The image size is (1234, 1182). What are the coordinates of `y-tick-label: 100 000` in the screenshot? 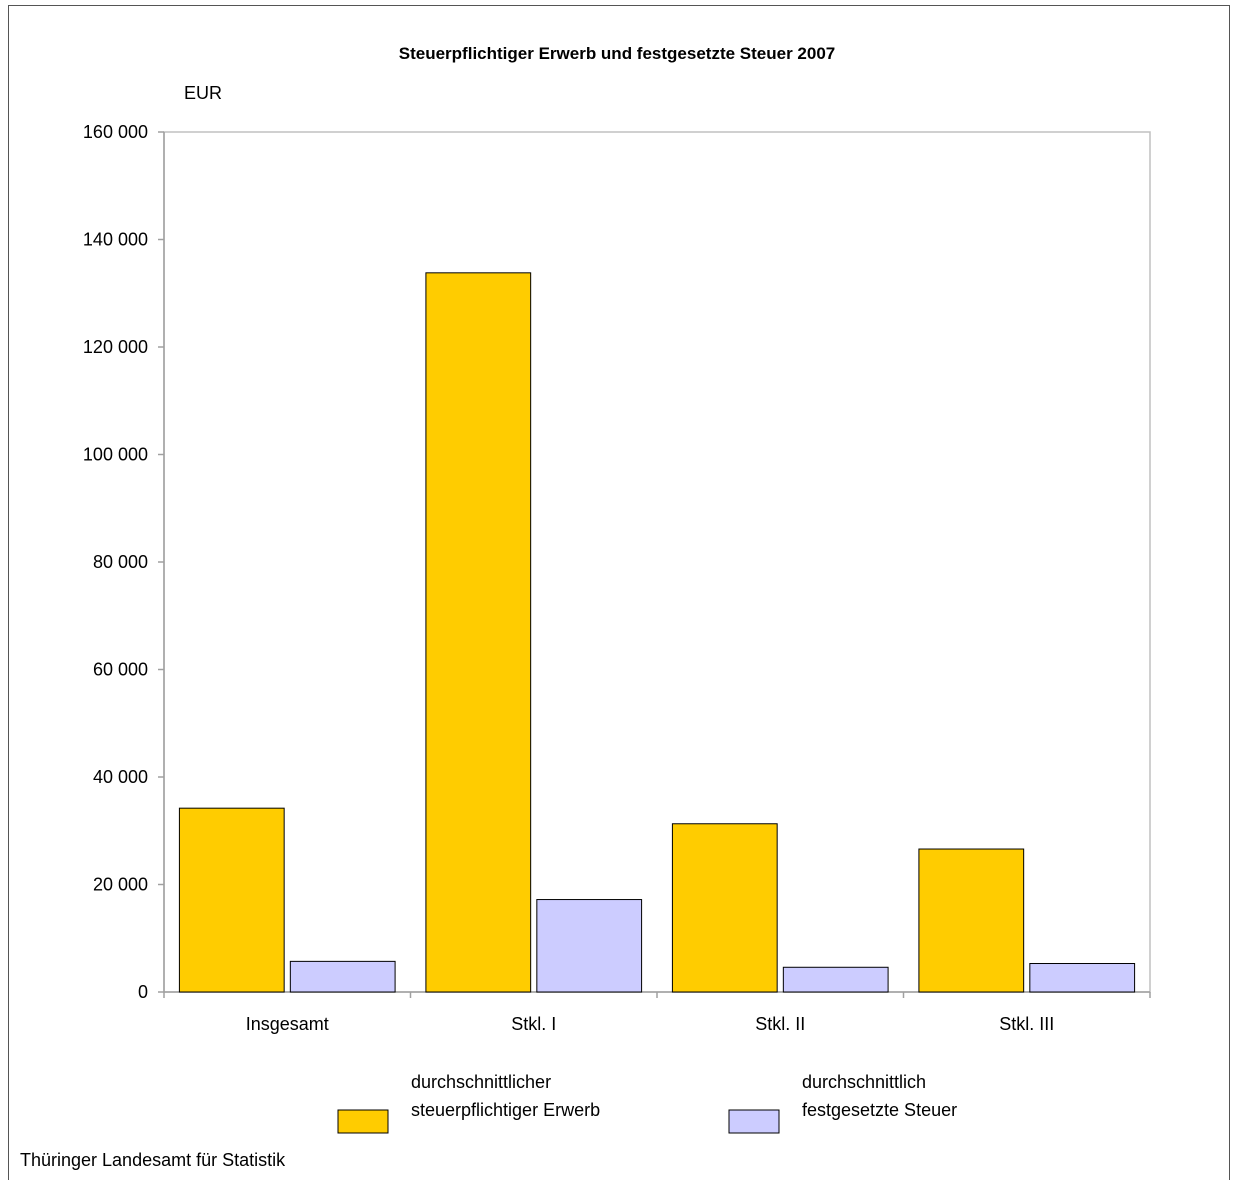 It's located at (115, 455).